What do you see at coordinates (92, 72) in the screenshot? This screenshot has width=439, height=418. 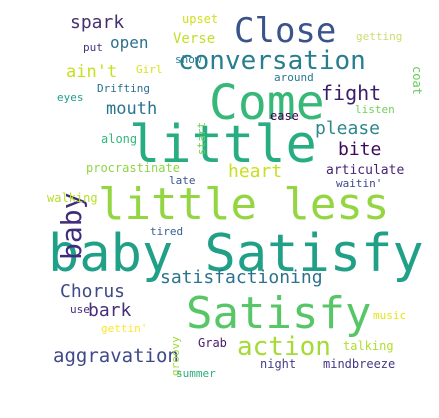 I see `word-aint: ain't` at bounding box center [92, 72].